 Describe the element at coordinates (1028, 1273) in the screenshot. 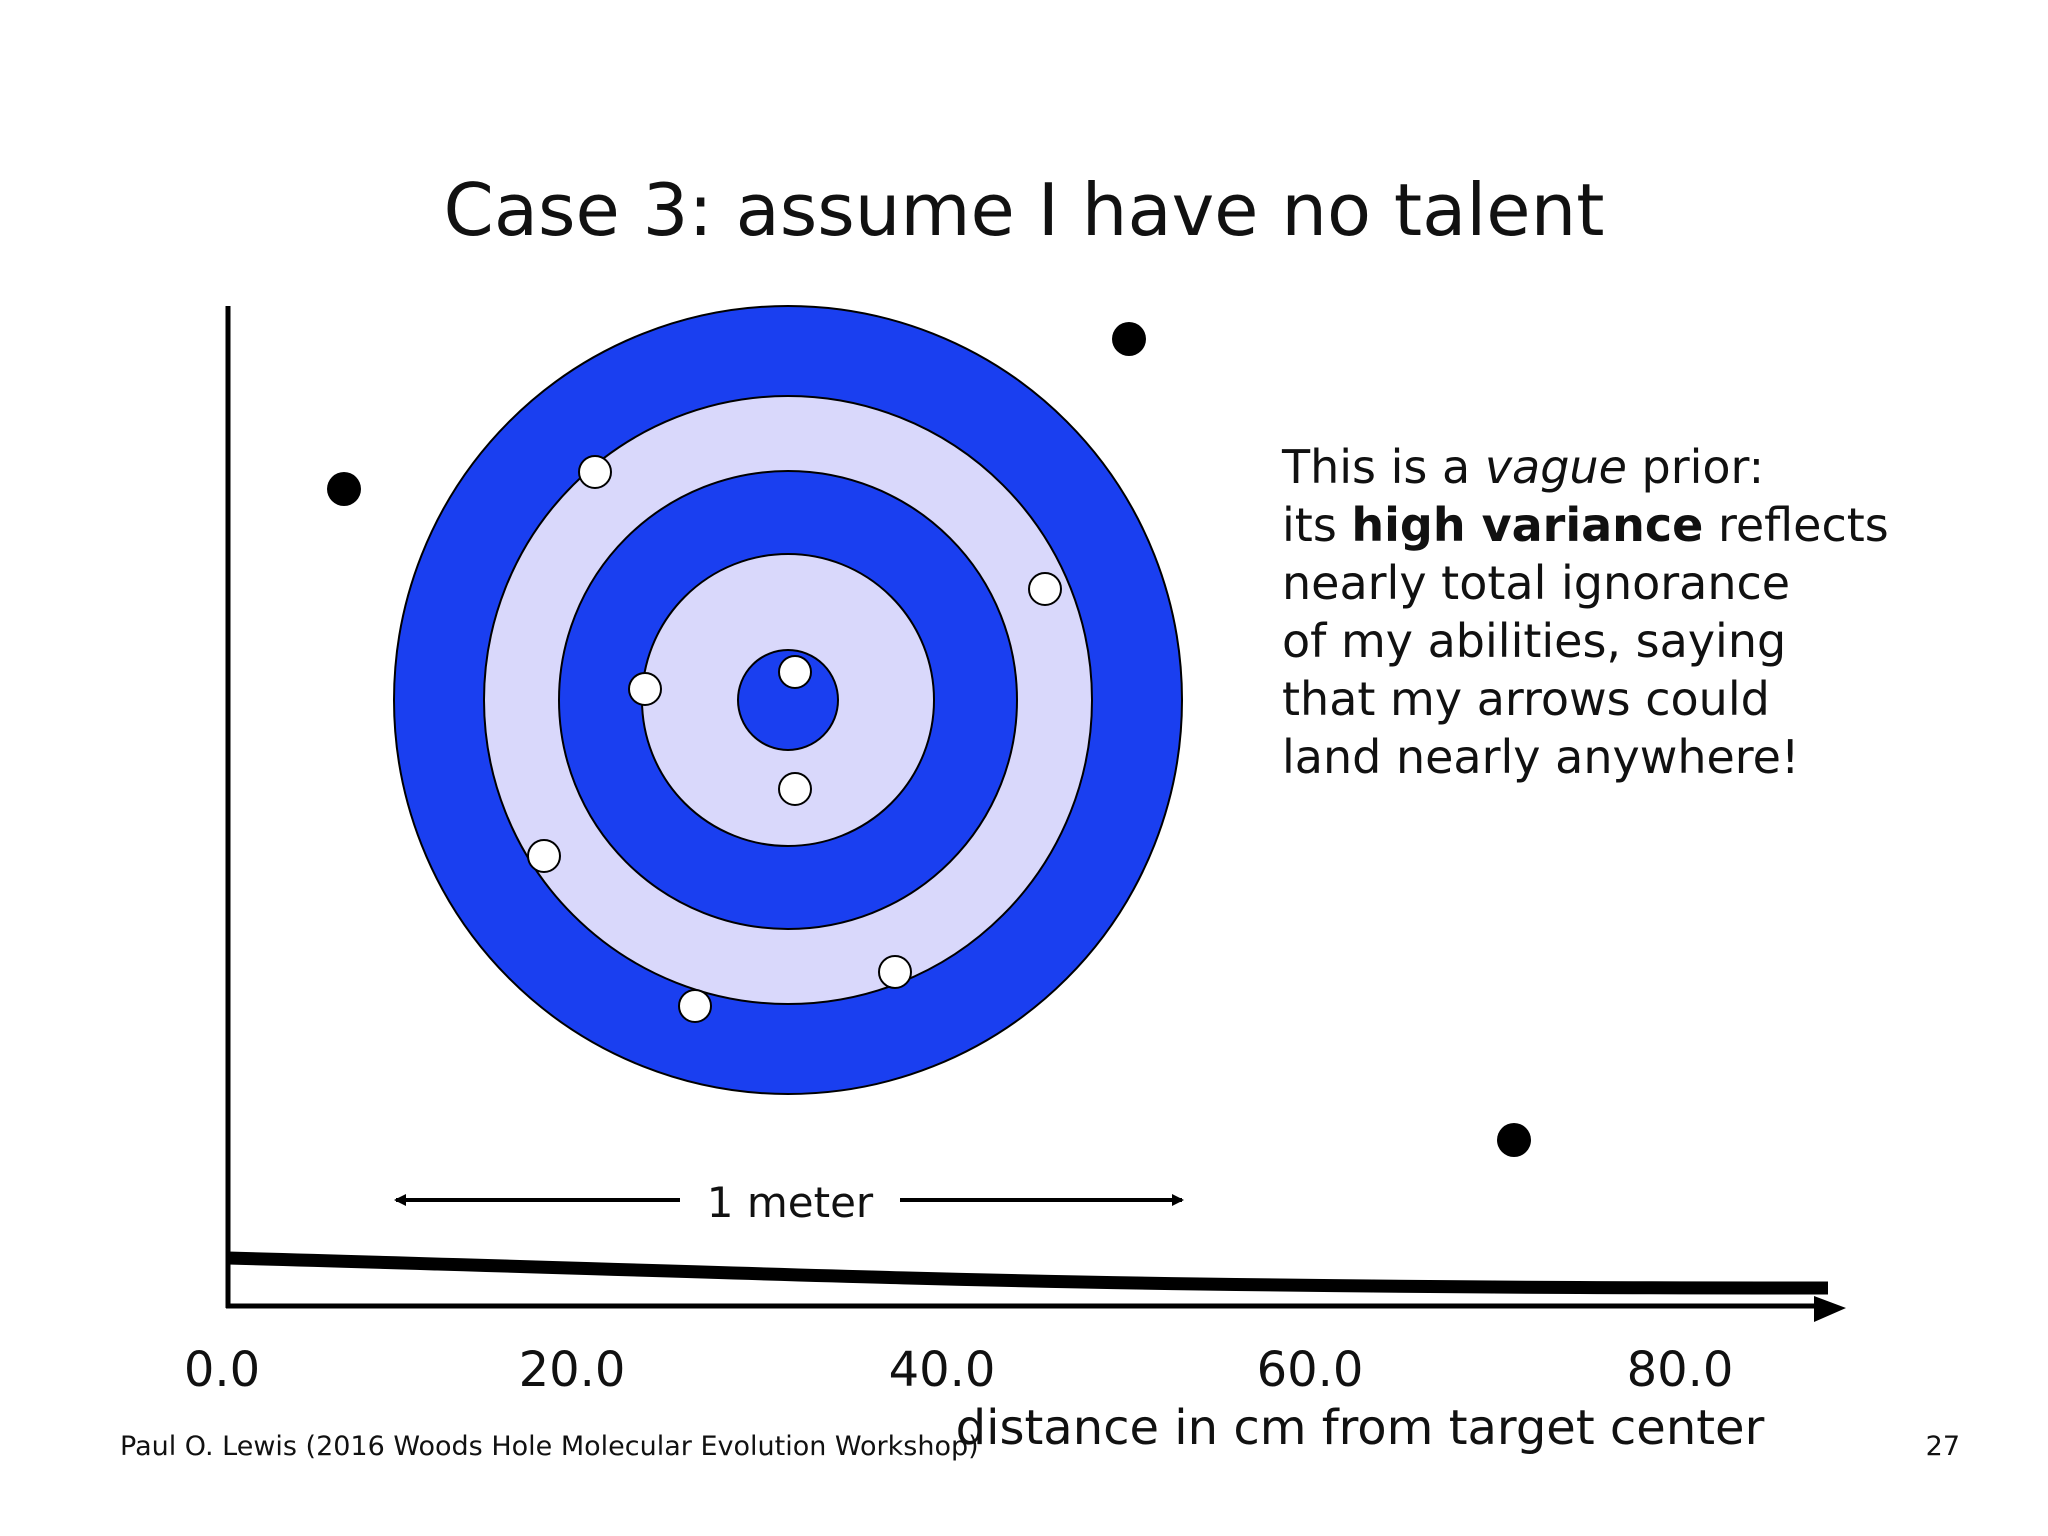

I see `prior-density-curve` at that location.